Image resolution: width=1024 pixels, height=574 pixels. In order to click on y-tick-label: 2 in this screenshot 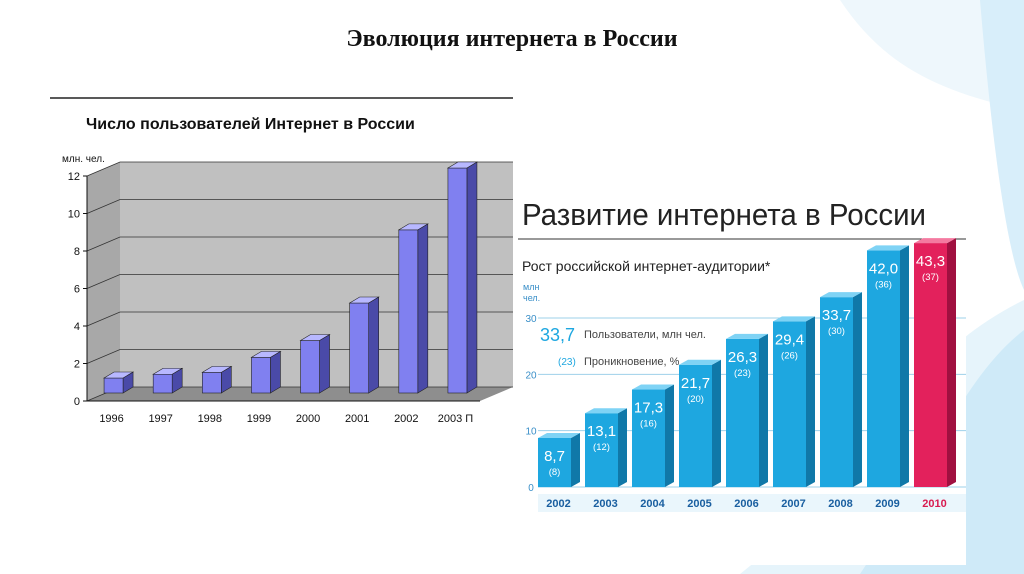, I will do `click(77, 365)`.